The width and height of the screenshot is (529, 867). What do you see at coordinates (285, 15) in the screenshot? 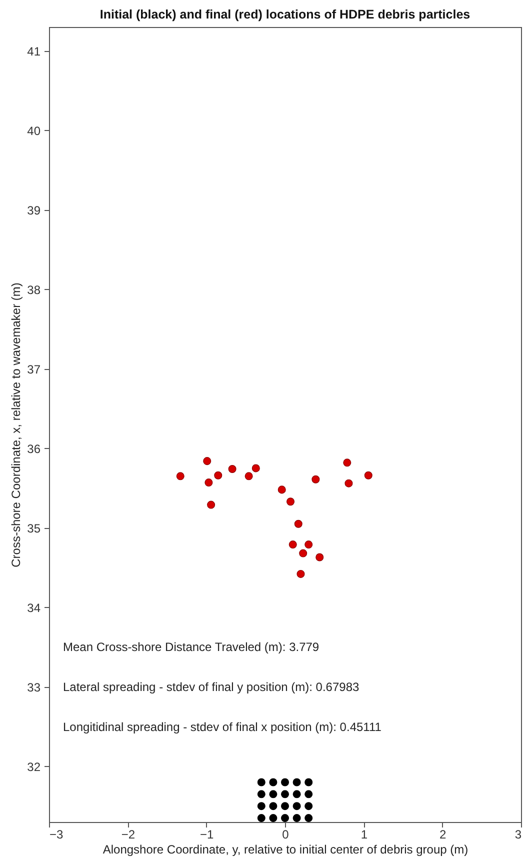
I see `chart-title: Initial (black) and final (red) locations of HDPE debris particles` at bounding box center [285, 15].